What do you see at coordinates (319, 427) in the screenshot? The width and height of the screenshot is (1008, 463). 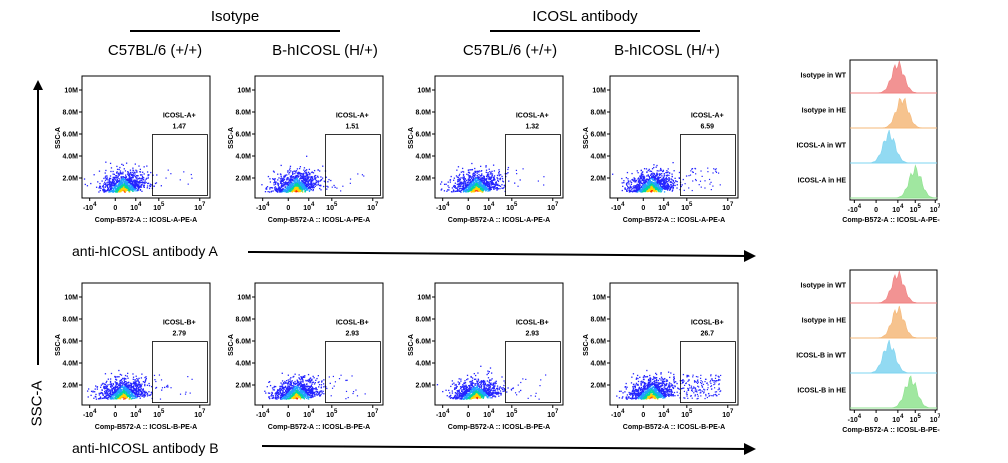 I see `x-axis-title: Comp-B572-A :: ICOSL-B-PE-A` at bounding box center [319, 427].